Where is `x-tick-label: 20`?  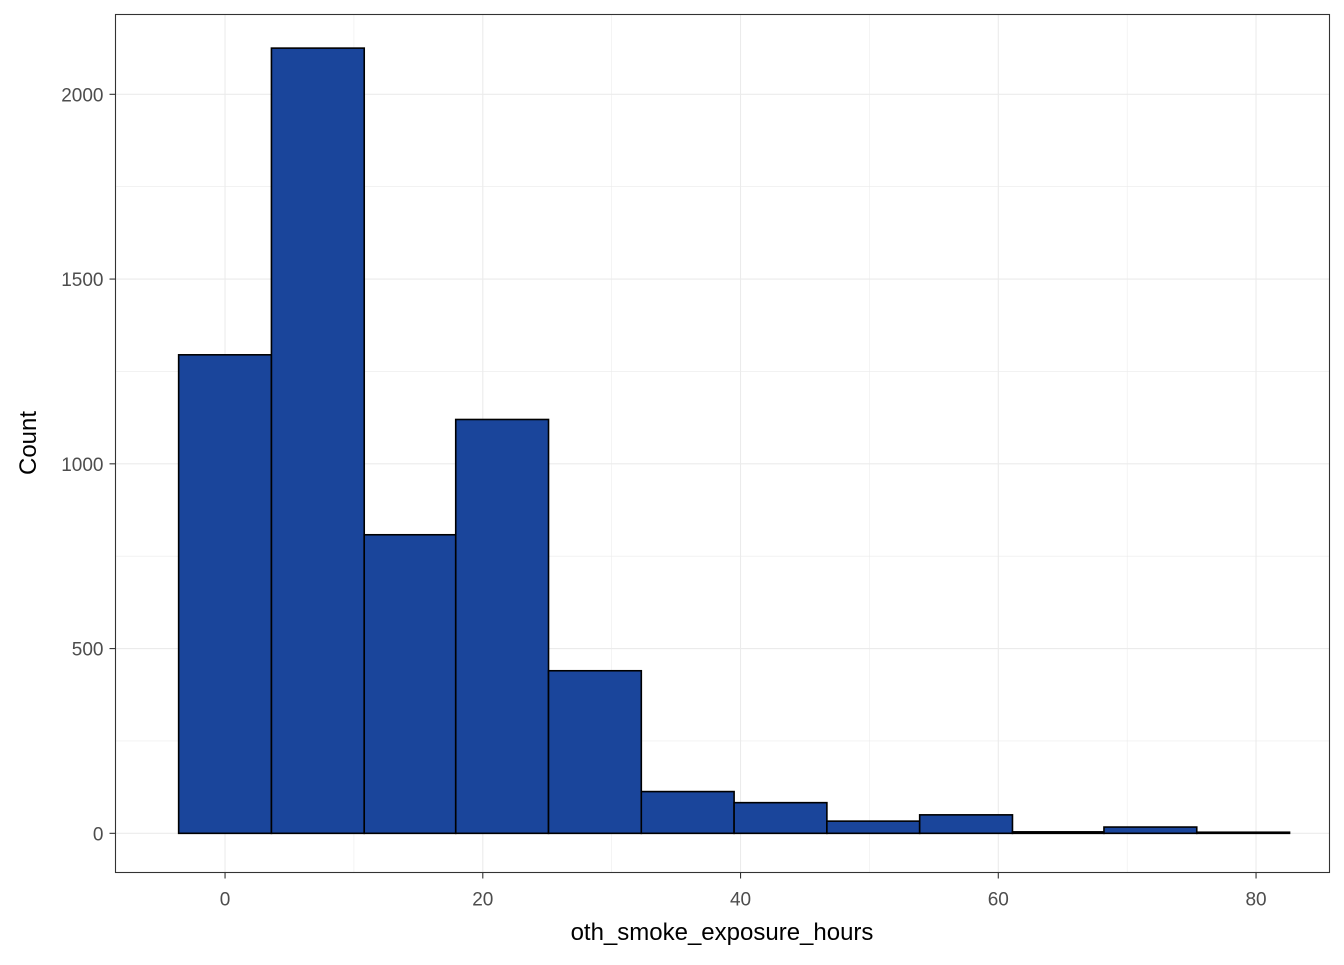
x-tick-label: 20 is located at coordinates (482, 900).